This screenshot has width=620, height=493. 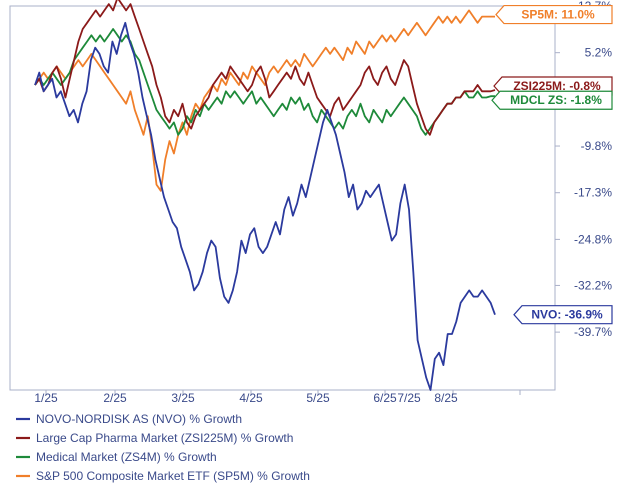 What do you see at coordinates (139, 419) in the screenshot?
I see `legend-label: NOVO-NORDISK AS (NVO) % Growth` at bounding box center [139, 419].